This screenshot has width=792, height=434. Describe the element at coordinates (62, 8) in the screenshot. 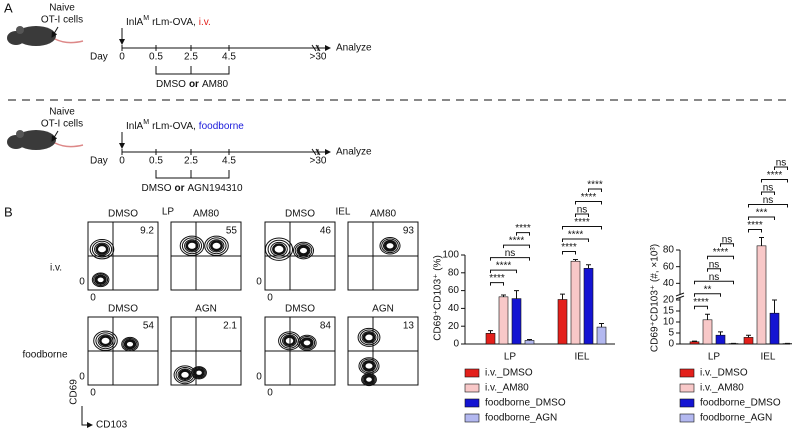

I see `cells: Naive` at that location.